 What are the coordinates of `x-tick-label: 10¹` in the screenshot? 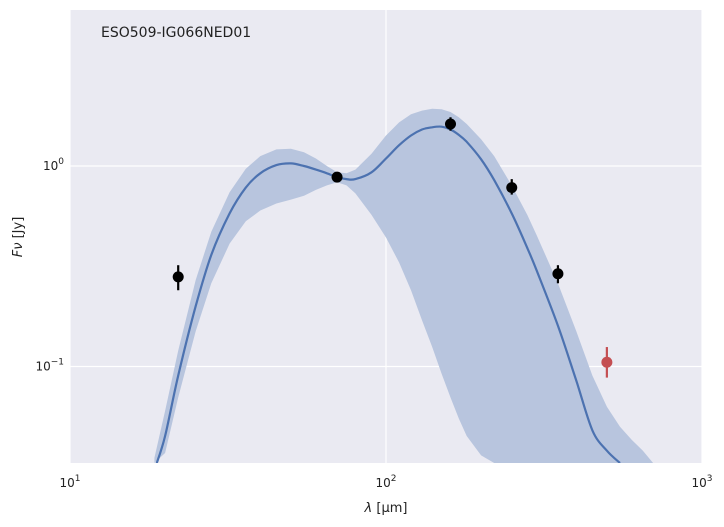 It's located at (69, 482).